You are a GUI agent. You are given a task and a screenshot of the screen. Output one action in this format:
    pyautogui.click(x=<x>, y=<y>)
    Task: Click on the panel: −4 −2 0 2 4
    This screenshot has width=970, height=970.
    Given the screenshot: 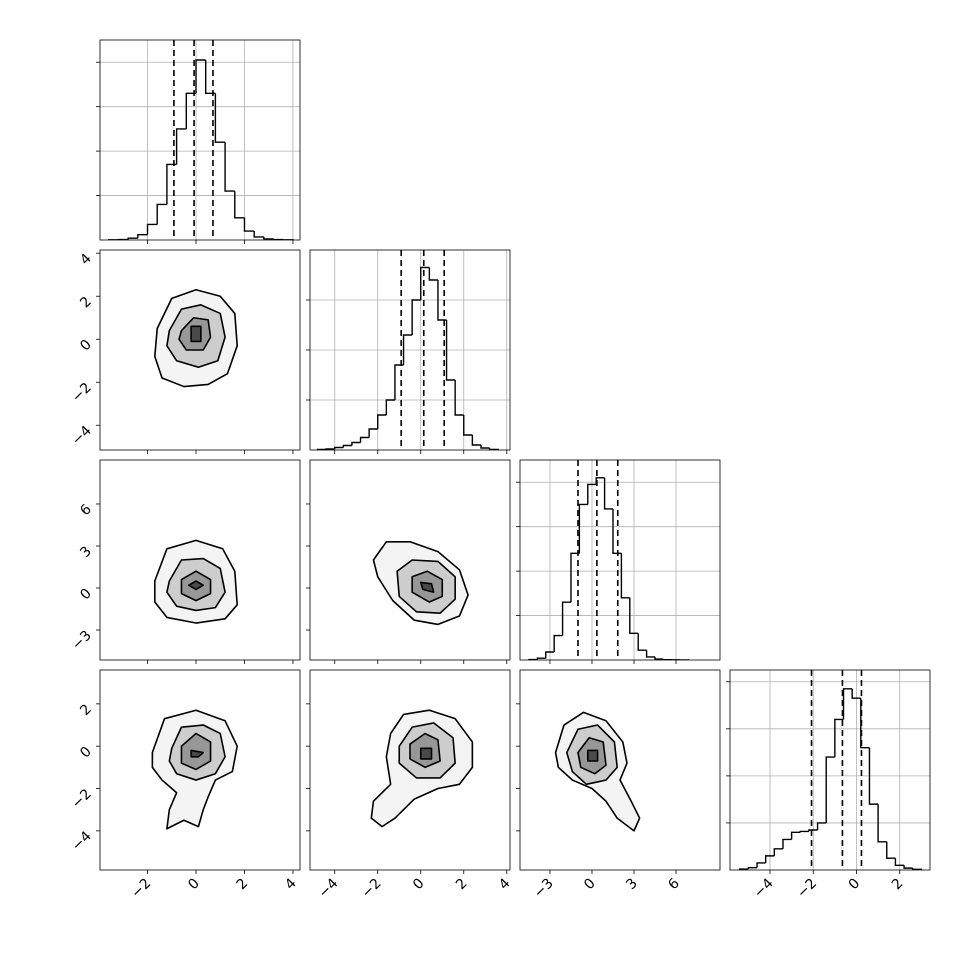 What is the action you would take?
    pyautogui.click(x=410, y=785)
    